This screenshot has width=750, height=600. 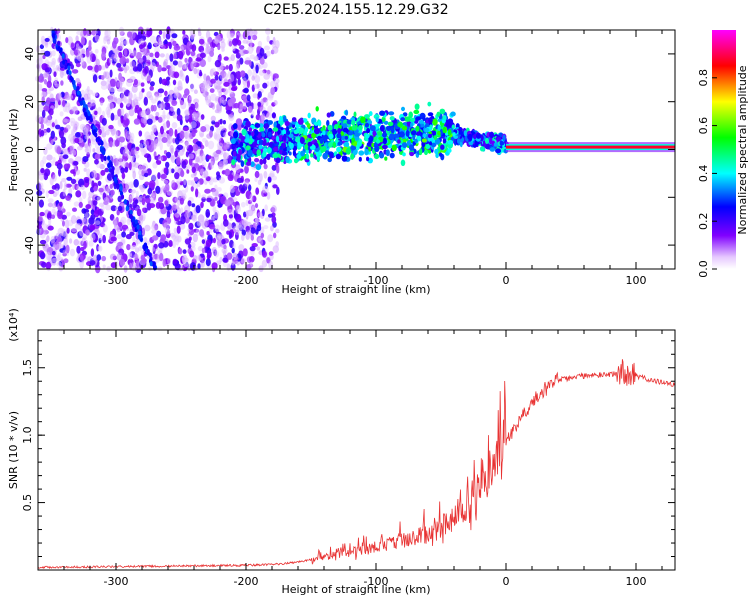 I want to click on spectrogram-y-tick-label: 40, so click(x=29, y=54).